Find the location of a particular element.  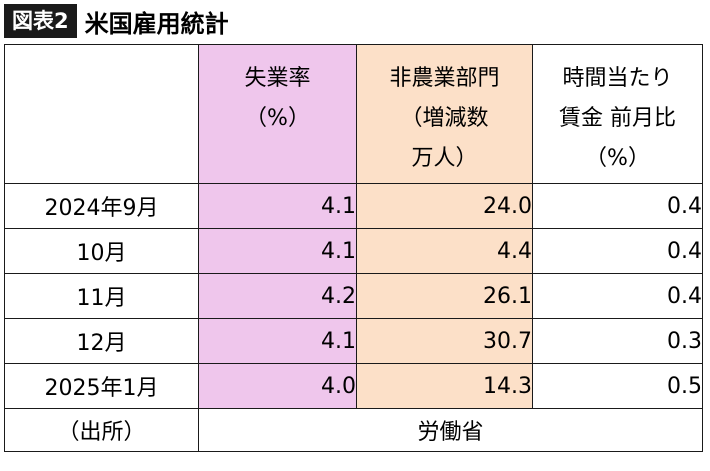

header-hourly-wage: 時間当たり 賃金 前月比 （%） is located at coordinates (617, 114).